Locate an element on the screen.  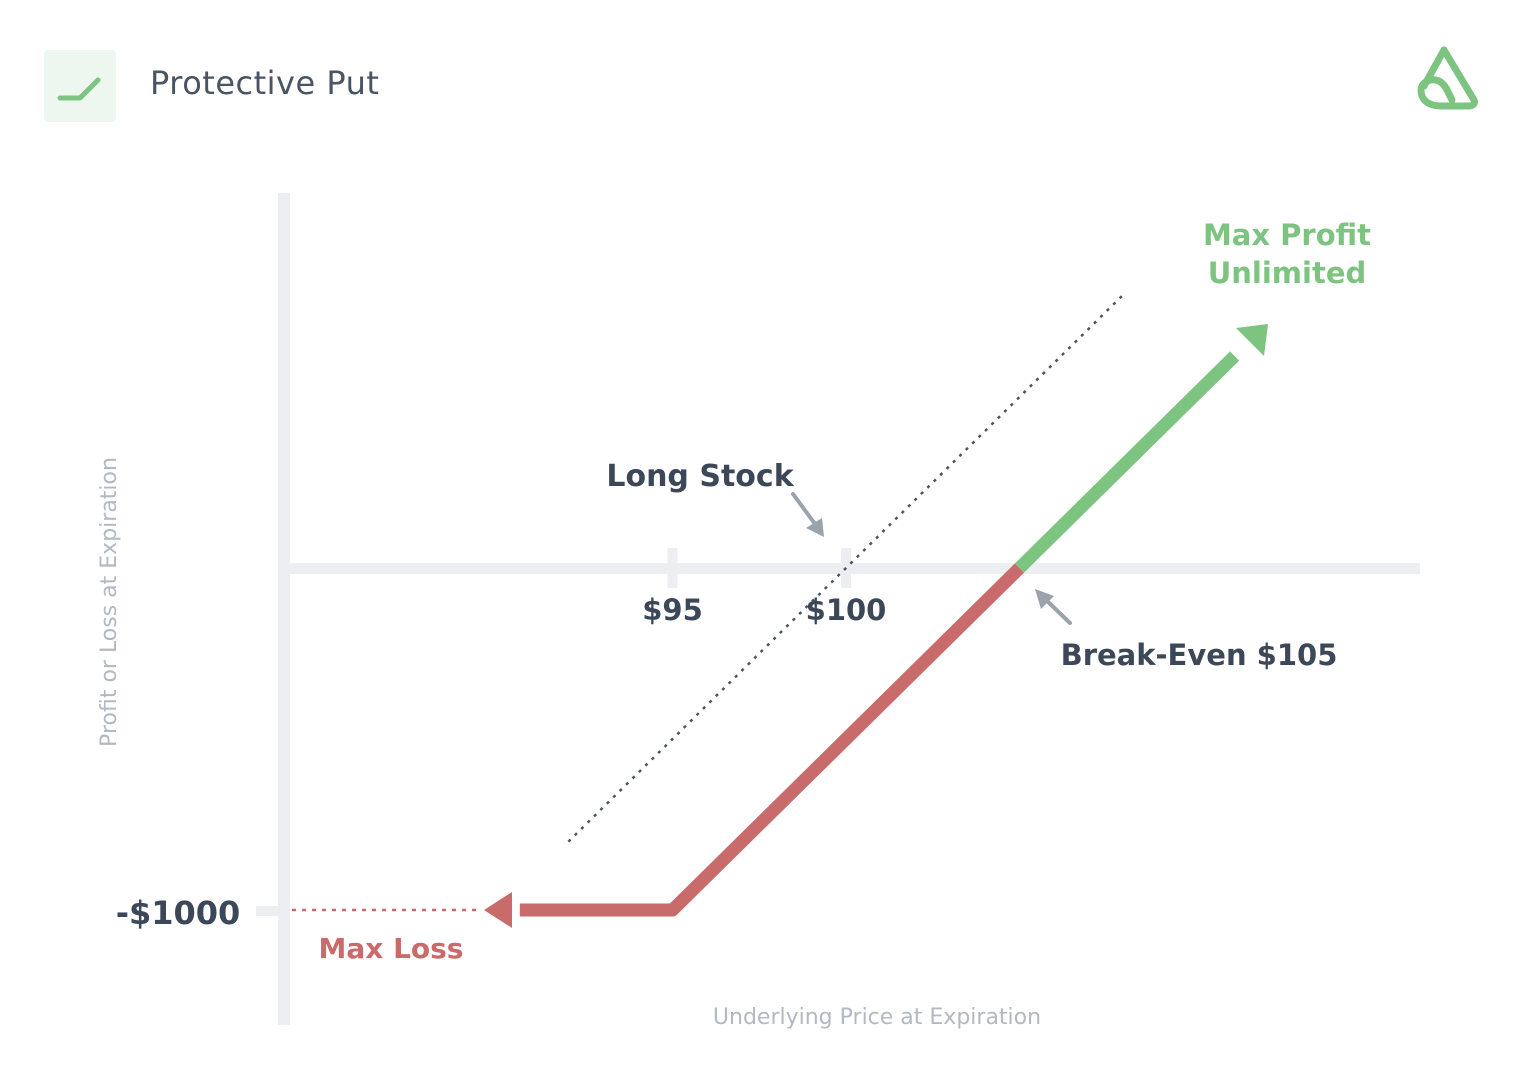
break-even-pointer is located at coordinates (1053, 607).